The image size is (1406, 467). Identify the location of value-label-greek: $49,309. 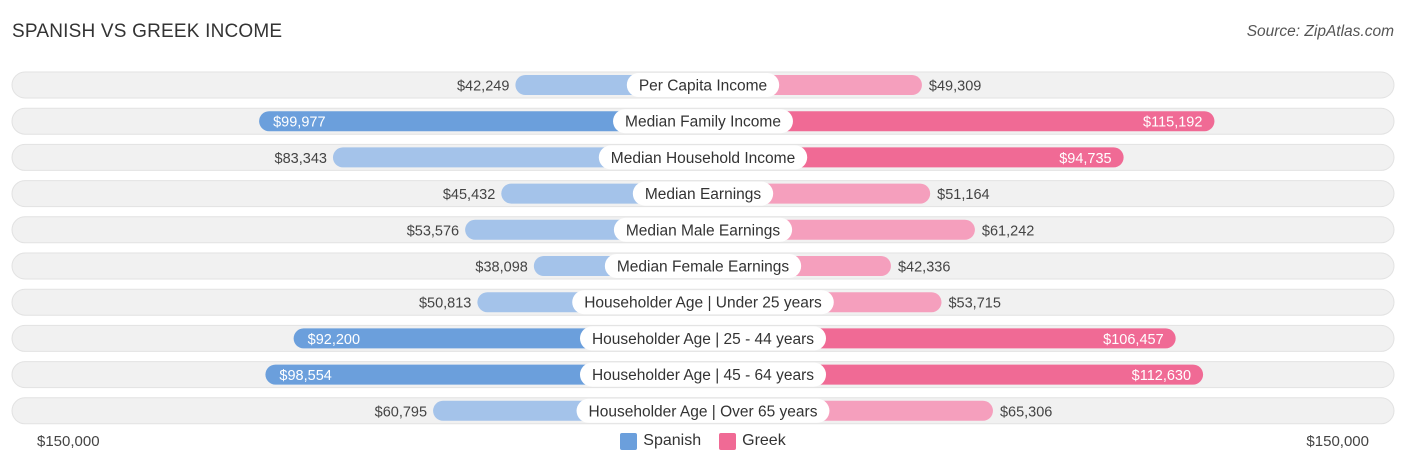
(955, 87).